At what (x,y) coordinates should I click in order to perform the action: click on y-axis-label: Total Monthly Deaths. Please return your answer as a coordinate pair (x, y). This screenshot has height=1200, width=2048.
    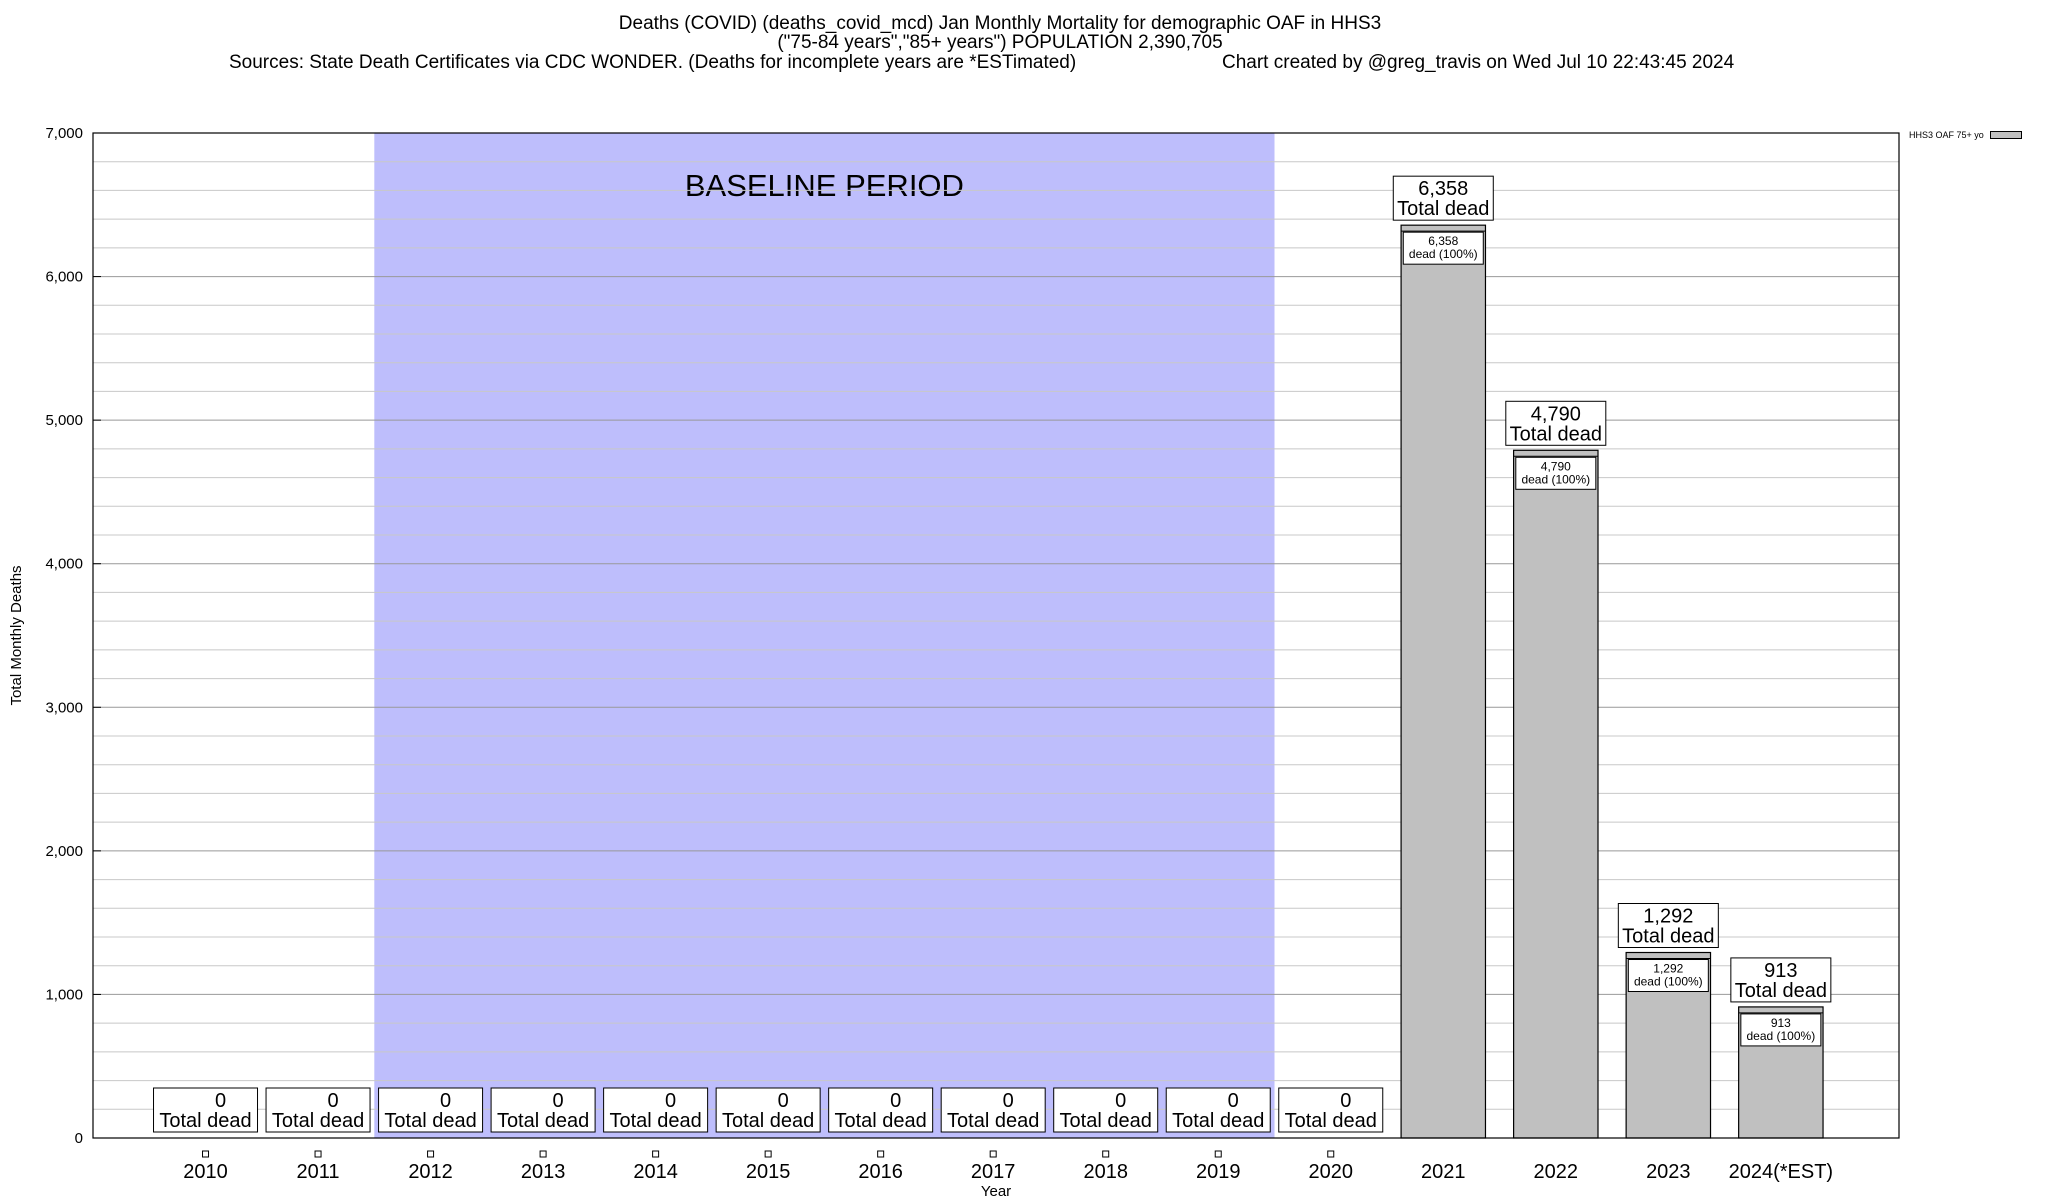
    Looking at the image, I should click on (16, 635).